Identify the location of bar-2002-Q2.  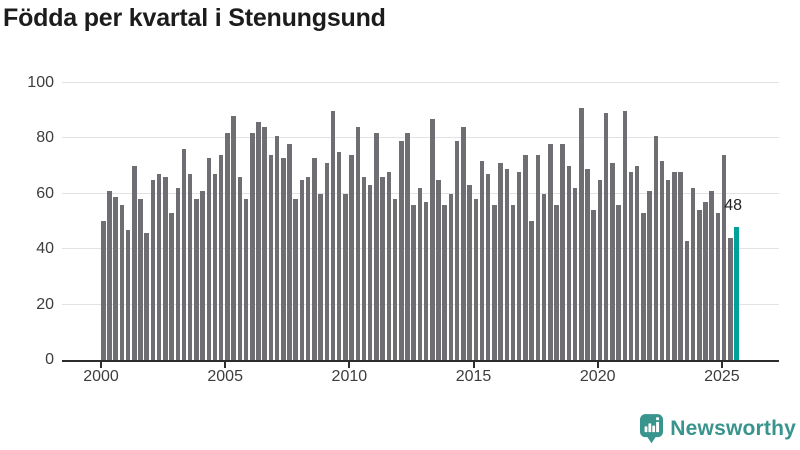
(159, 267).